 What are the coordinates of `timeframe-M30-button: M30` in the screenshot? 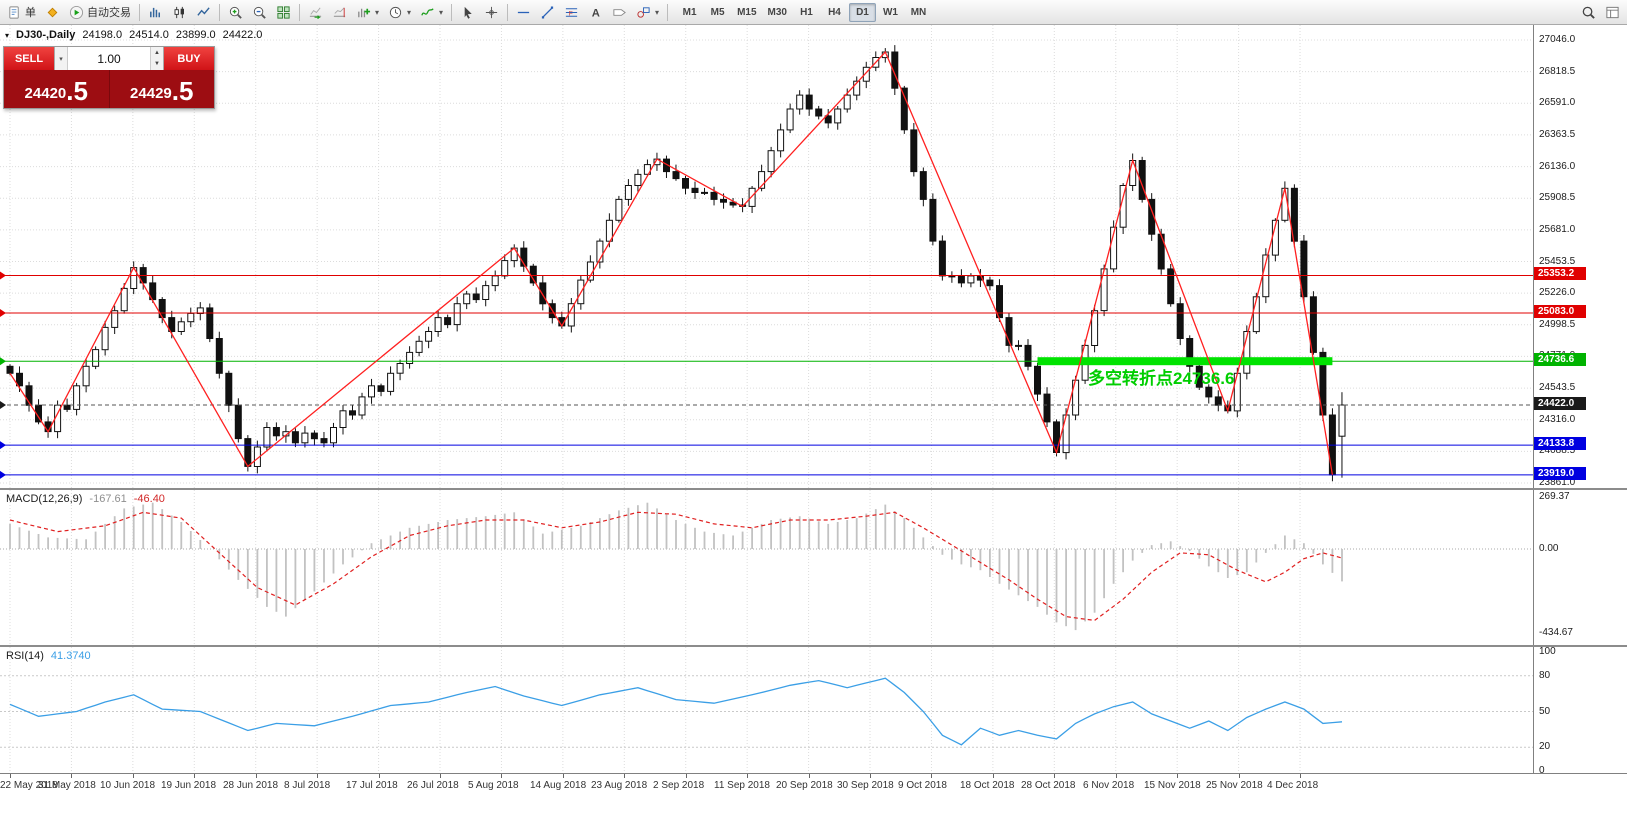 It's located at (777, 12).